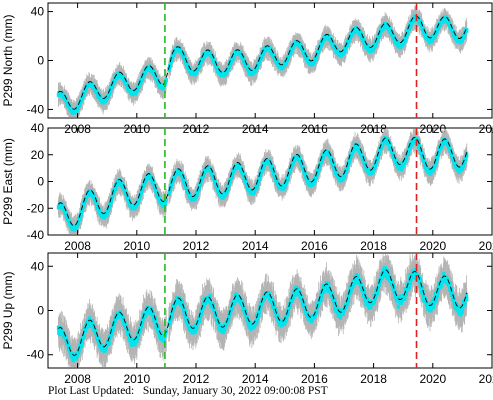 The height and width of the screenshot is (400, 493). What do you see at coordinates (373, 246) in the screenshot?
I see `x-tick-label: 2018` at bounding box center [373, 246].